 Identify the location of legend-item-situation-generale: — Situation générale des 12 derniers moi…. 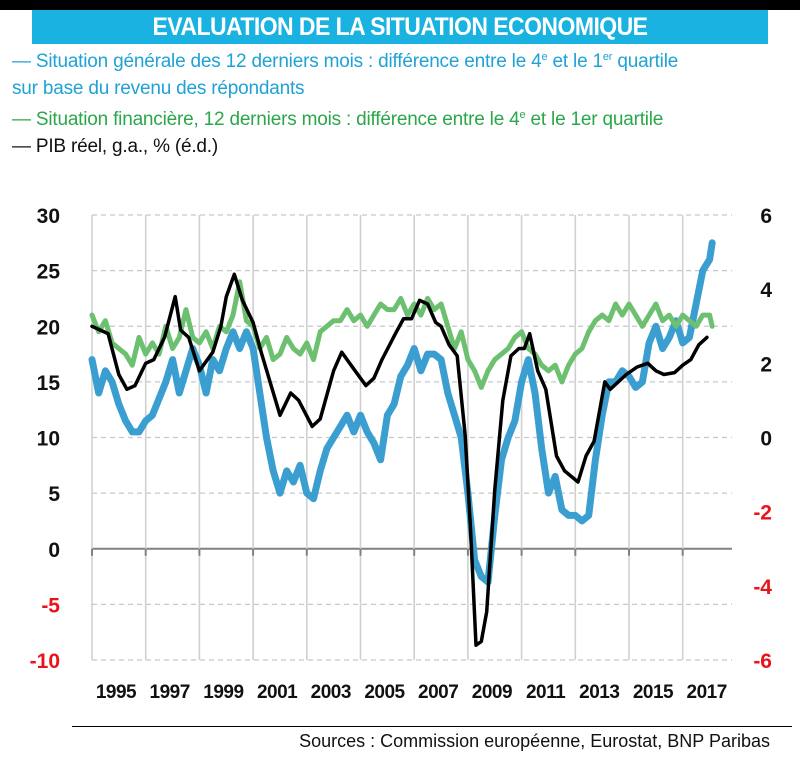
(345, 61).